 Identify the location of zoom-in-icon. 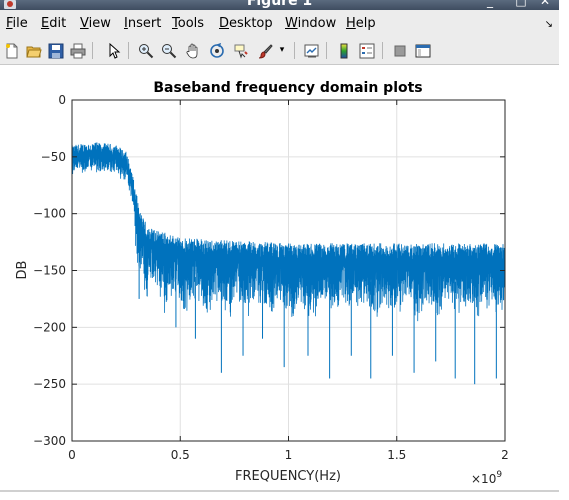
(145, 50).